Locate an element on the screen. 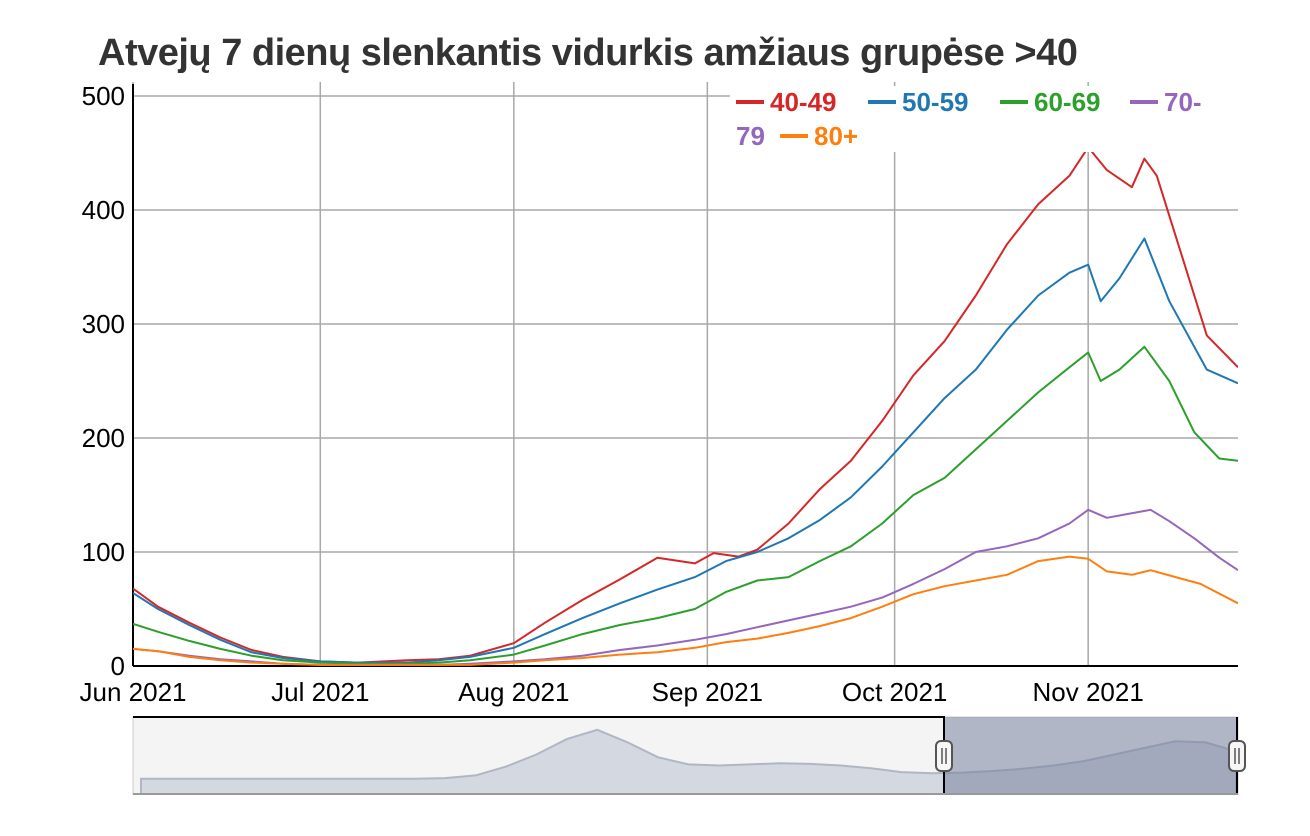  legend-label-40-49: 40-49 is located at coordinates (803, 102).